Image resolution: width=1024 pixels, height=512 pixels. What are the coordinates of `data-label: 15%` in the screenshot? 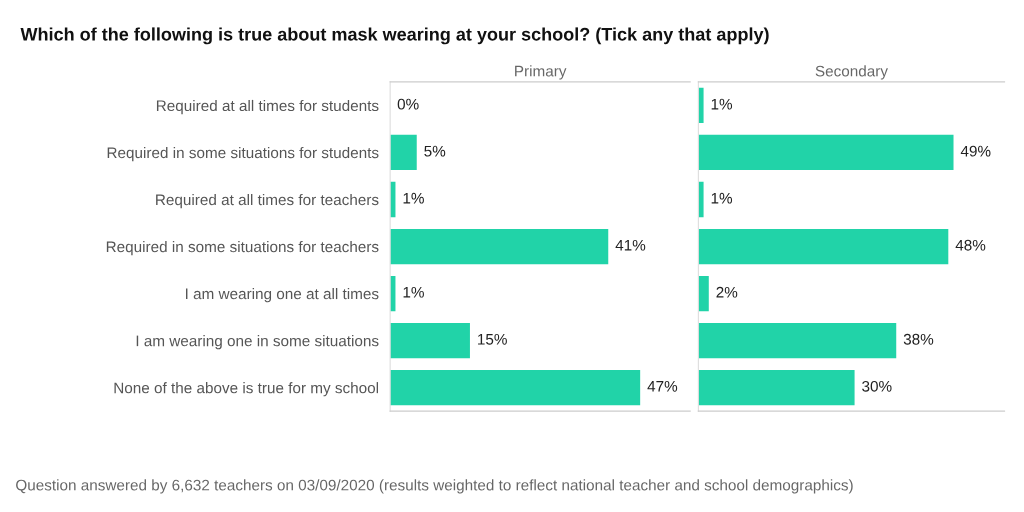 It's located at (492, 339).